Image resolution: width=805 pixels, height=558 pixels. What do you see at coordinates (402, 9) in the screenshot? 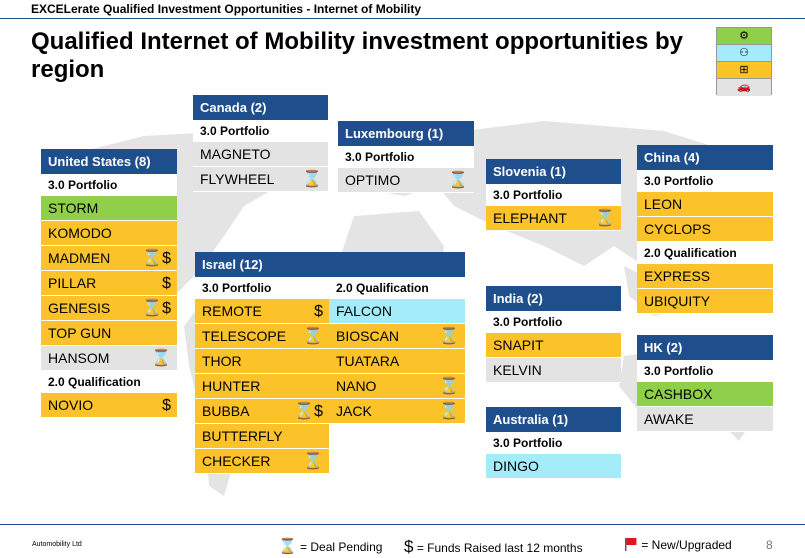
I see `header-bar` at bounding box center [402, 9].